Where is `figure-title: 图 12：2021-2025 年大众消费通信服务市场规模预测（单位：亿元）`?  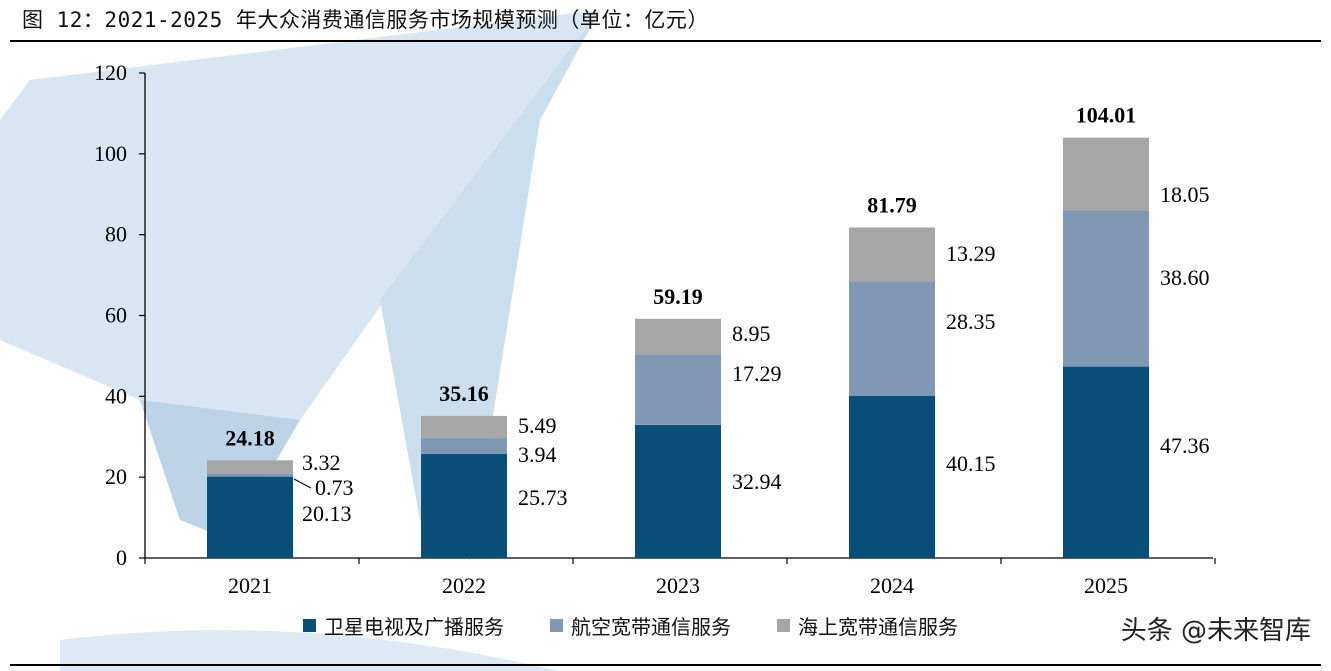
figure-title: 图 12：2021-2025 年大众消费通信服务市场规模预测（单位：亿元） is located at coordinates (365, 20).